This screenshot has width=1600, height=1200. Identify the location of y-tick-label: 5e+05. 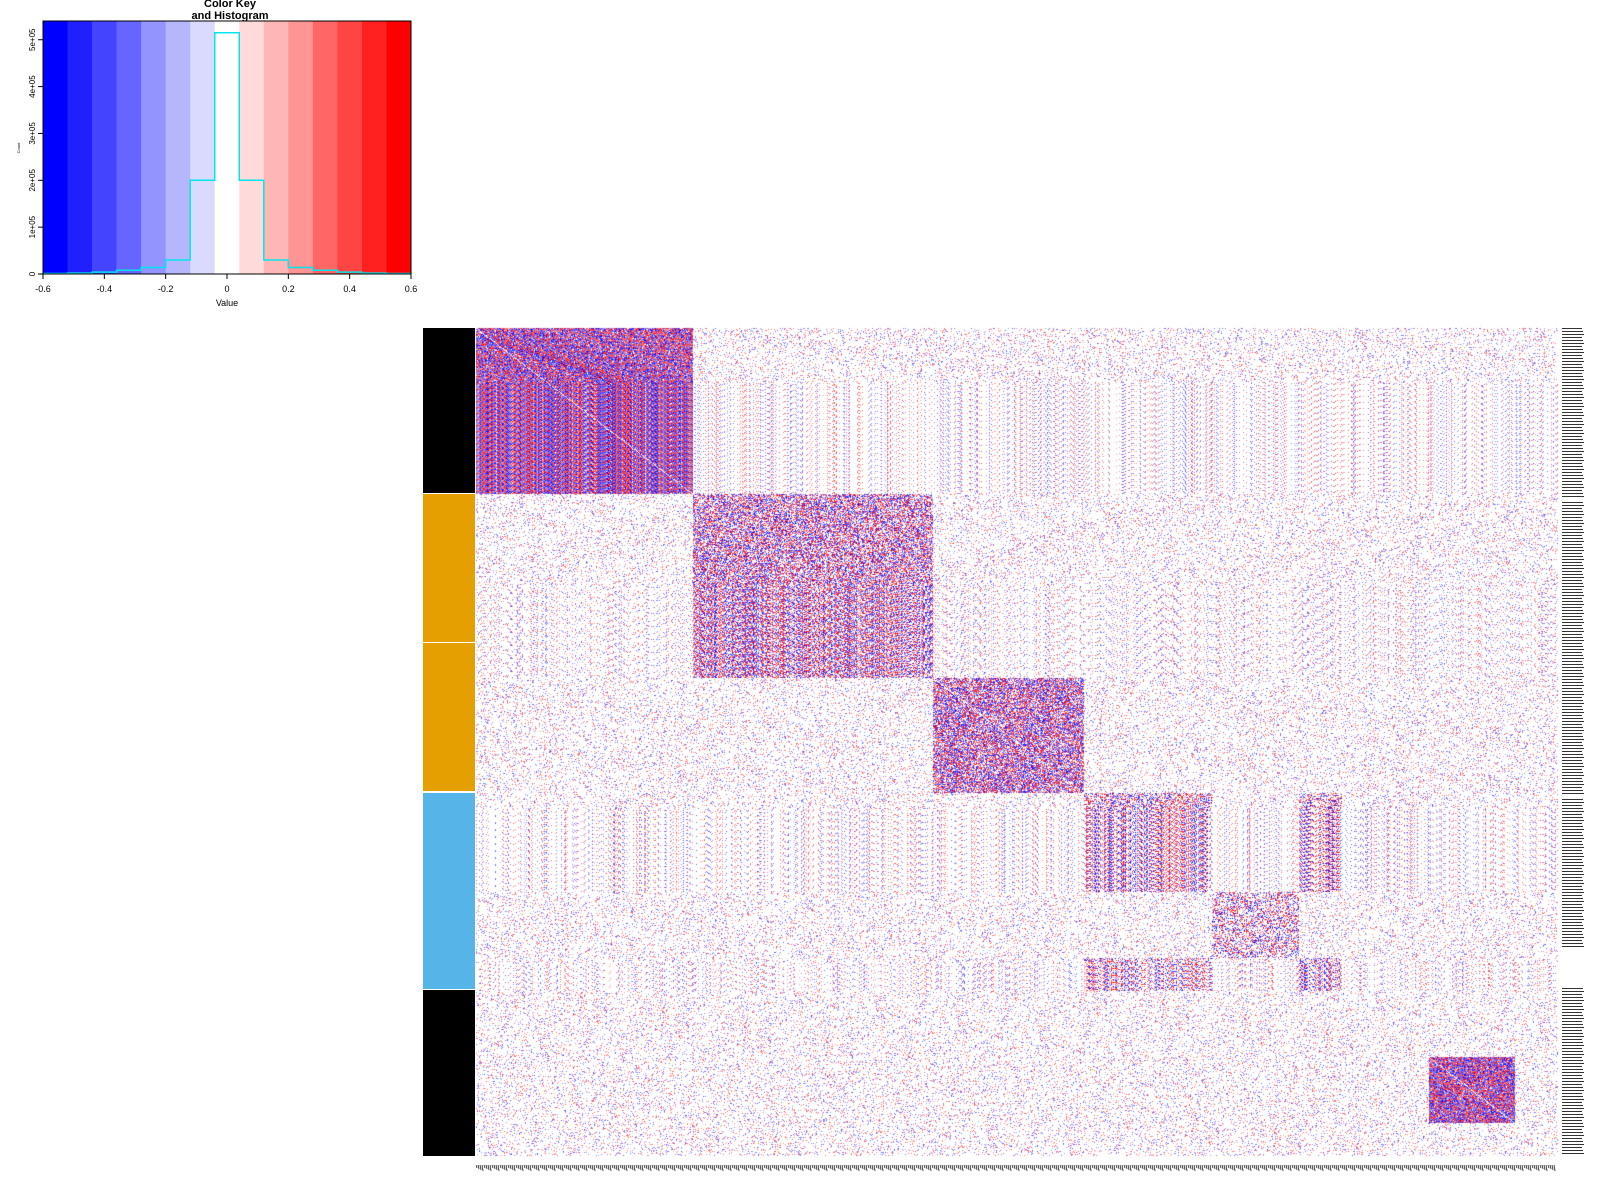
(32, 39).